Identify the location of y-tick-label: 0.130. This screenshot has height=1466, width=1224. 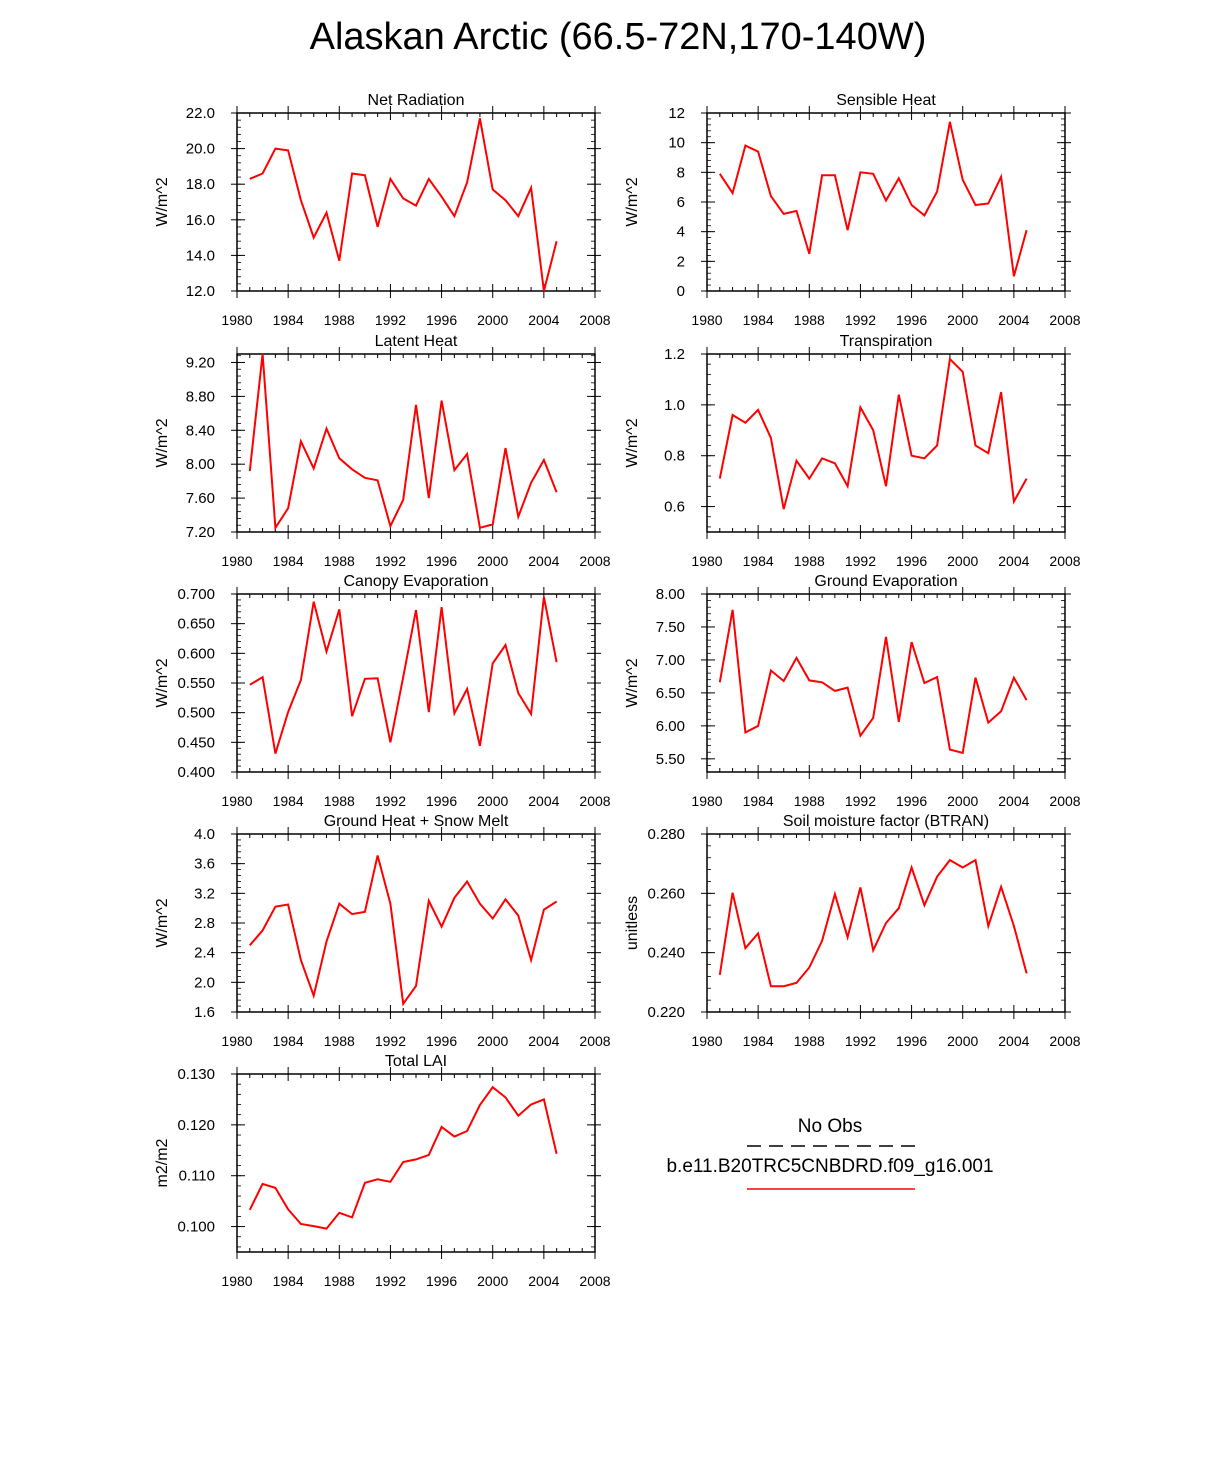
(196, 1074).